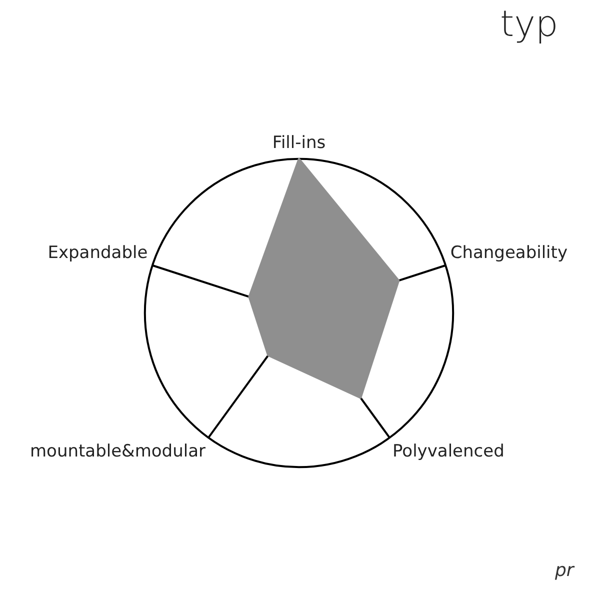 Image resolution: width=599 pixels, height=604 pixels. I want to click on text: pr, so click(564, 570).